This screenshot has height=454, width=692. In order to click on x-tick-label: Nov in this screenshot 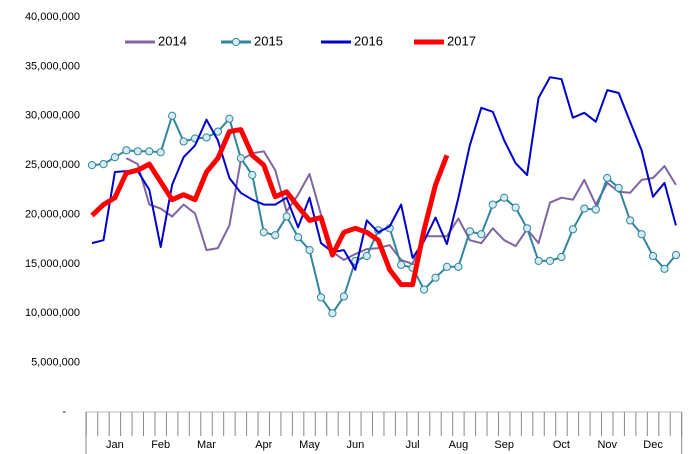, I will do `click(607, 445)`.